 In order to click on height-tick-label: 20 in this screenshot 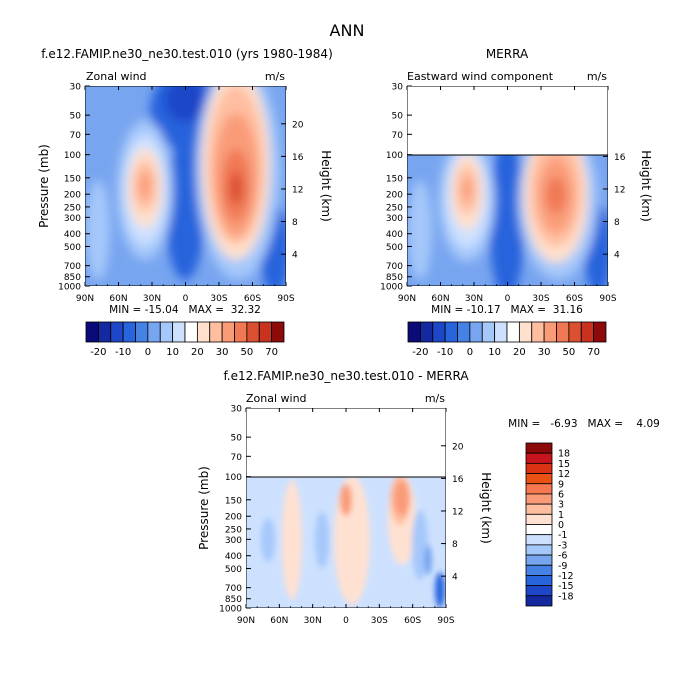, I will do `click(298, 125)`.